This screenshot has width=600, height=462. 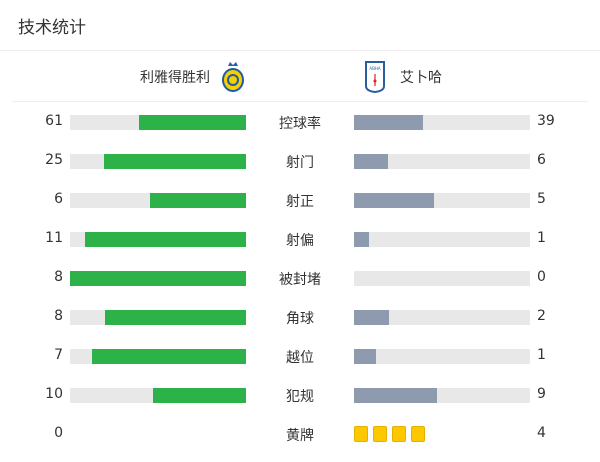 What do you see at coordinates (54, 121) in the screenshot?
I see `home-value: 61` at bounding box center [54, 121].